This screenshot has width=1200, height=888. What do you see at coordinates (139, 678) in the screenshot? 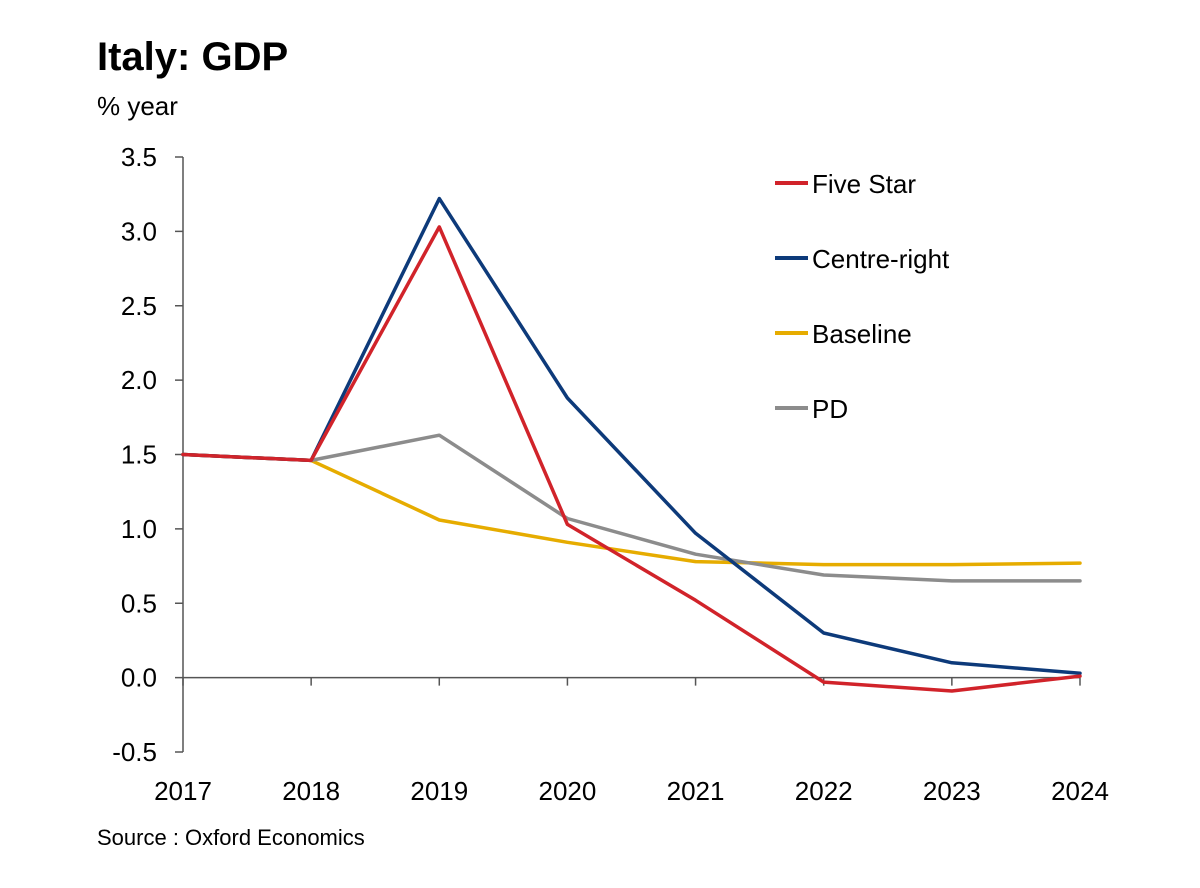
I see `y-tick-label: 0.0` at bounding box center [139, 678].